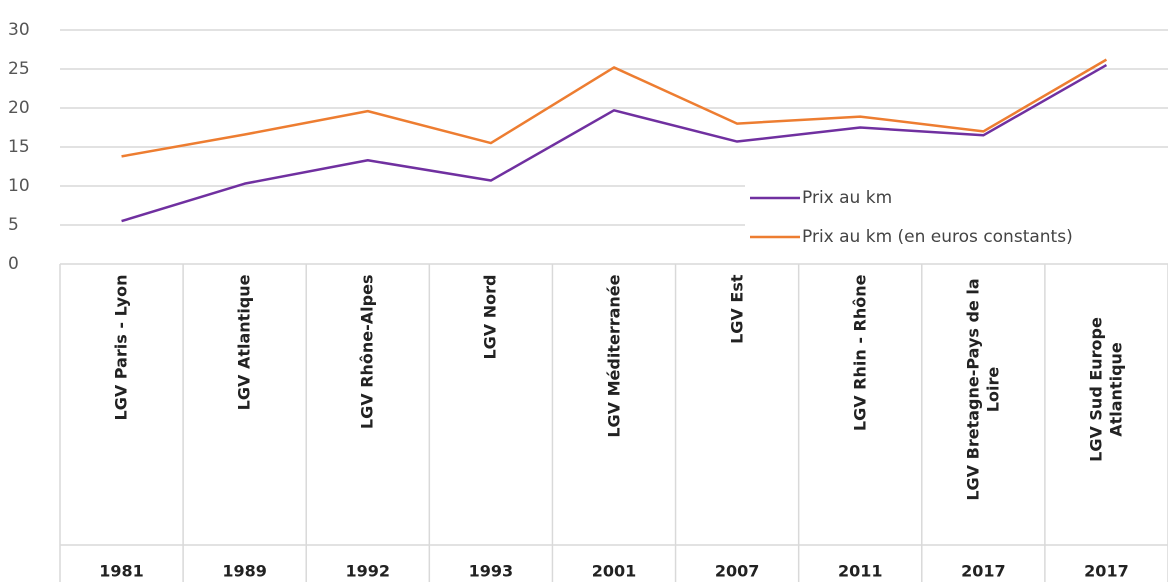  I want to click on year-label: 1989, so click(244, 571).